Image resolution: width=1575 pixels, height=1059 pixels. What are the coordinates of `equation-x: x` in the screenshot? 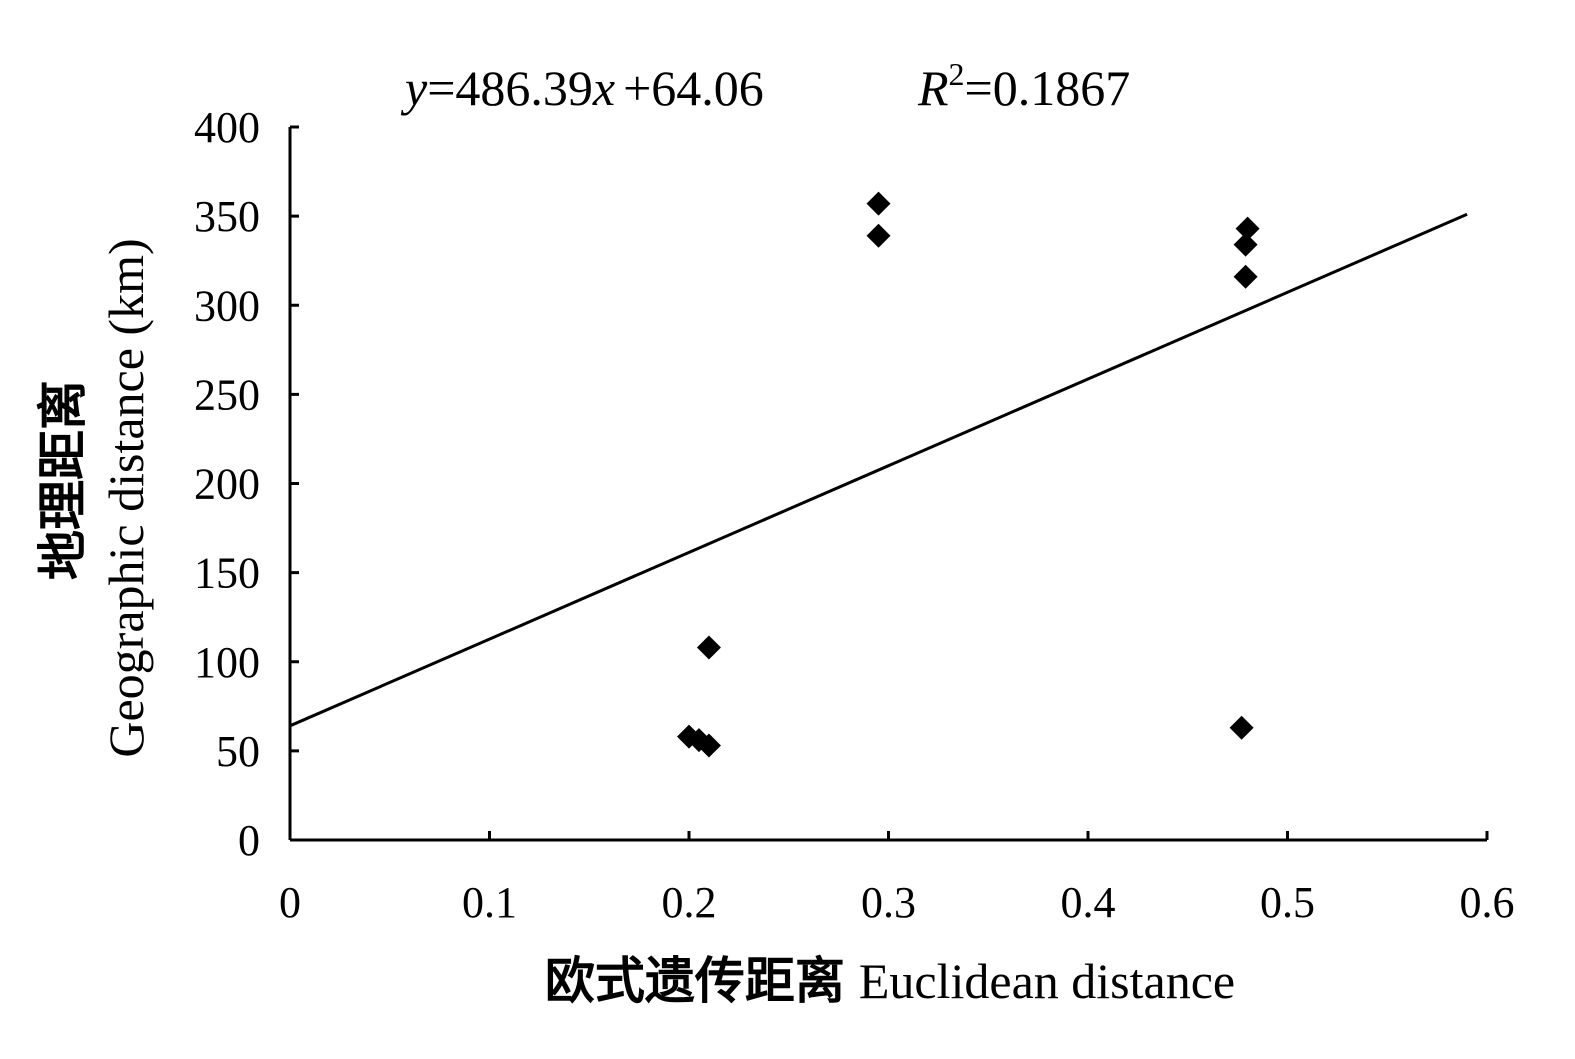 It's located at (603, 88).